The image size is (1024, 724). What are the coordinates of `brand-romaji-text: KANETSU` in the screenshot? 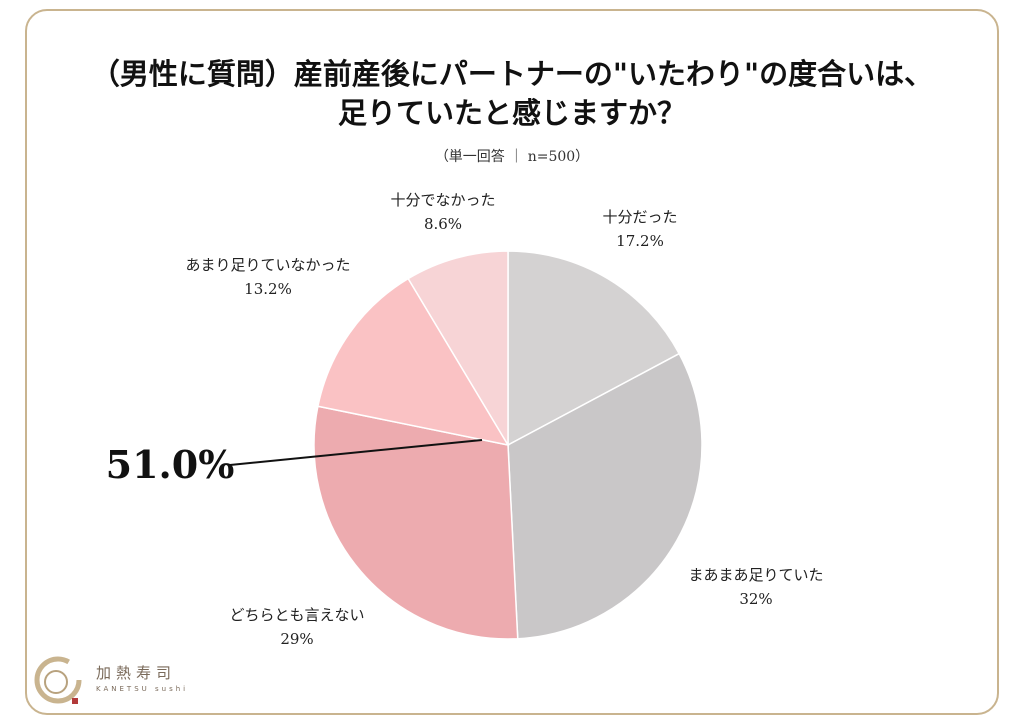 It's located at (123, 689).